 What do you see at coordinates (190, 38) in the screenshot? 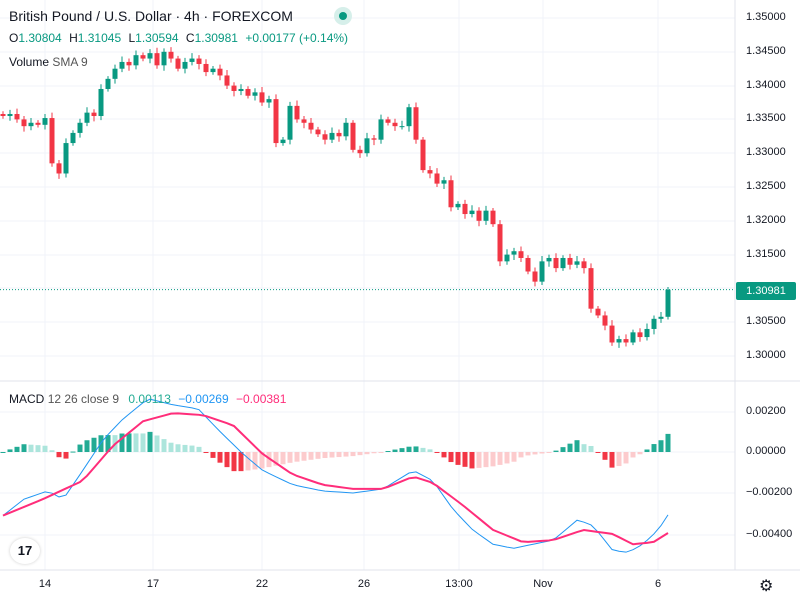
I see `close-label: C` at bounding box center [190, 38].